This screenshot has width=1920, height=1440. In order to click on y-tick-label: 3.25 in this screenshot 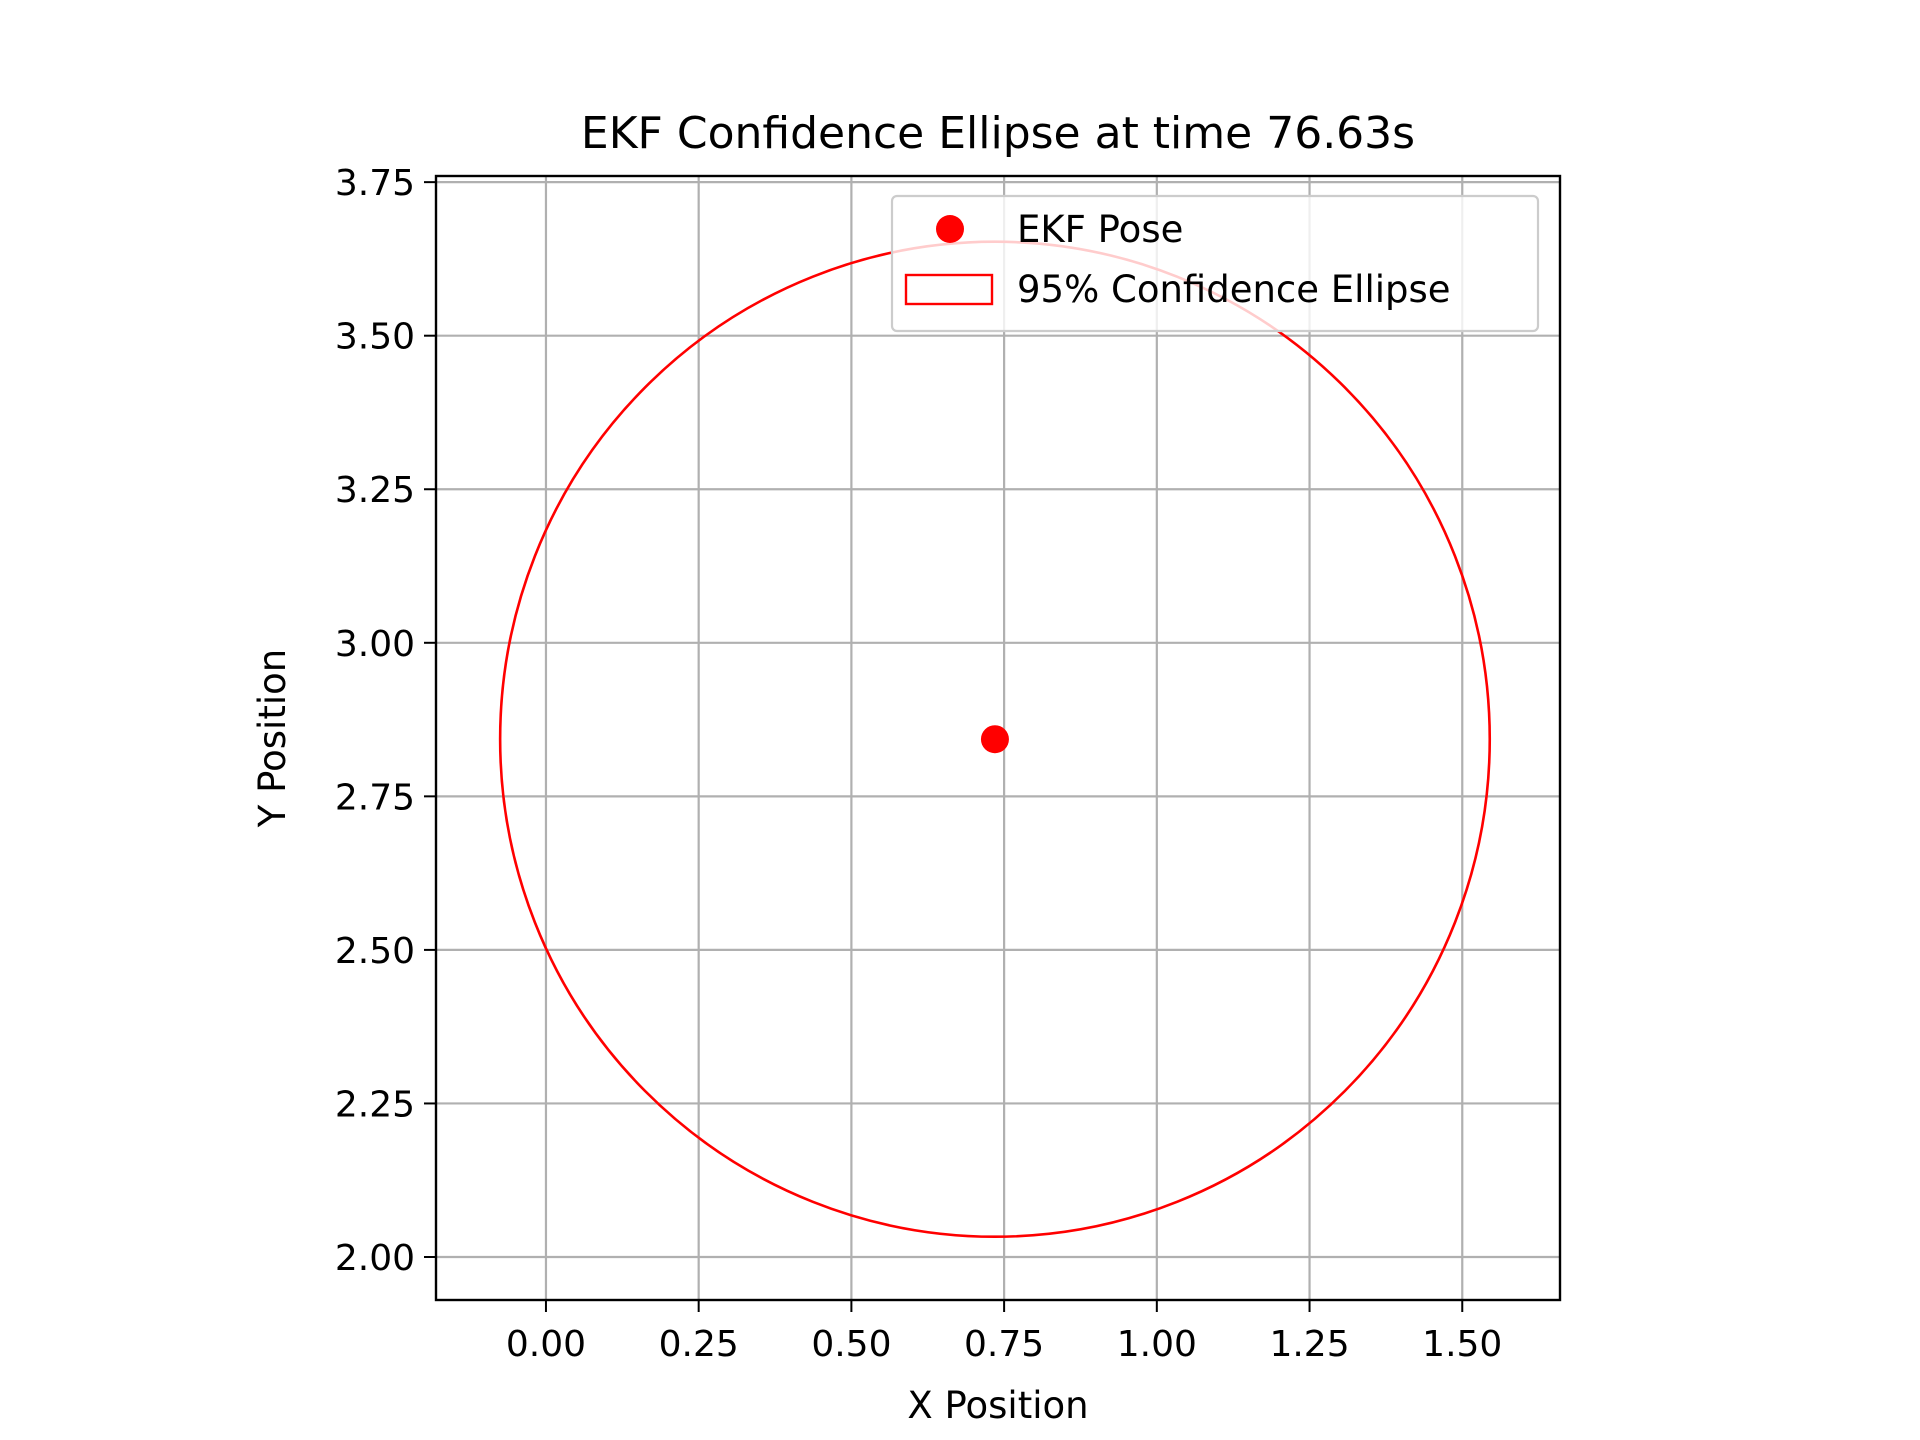, I will do `click(375, 490)`.